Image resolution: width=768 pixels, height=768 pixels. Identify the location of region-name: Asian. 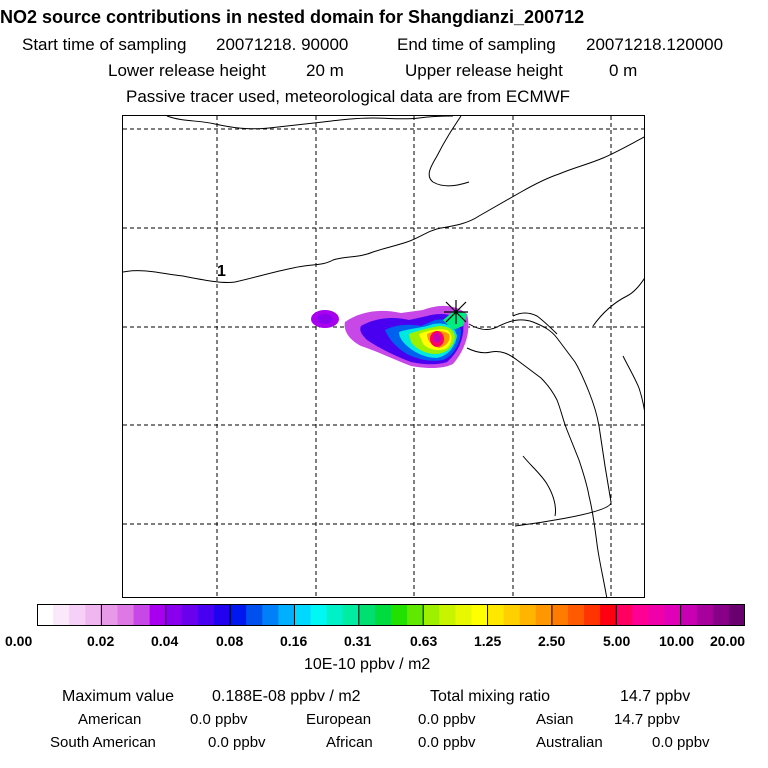
(555, 719).